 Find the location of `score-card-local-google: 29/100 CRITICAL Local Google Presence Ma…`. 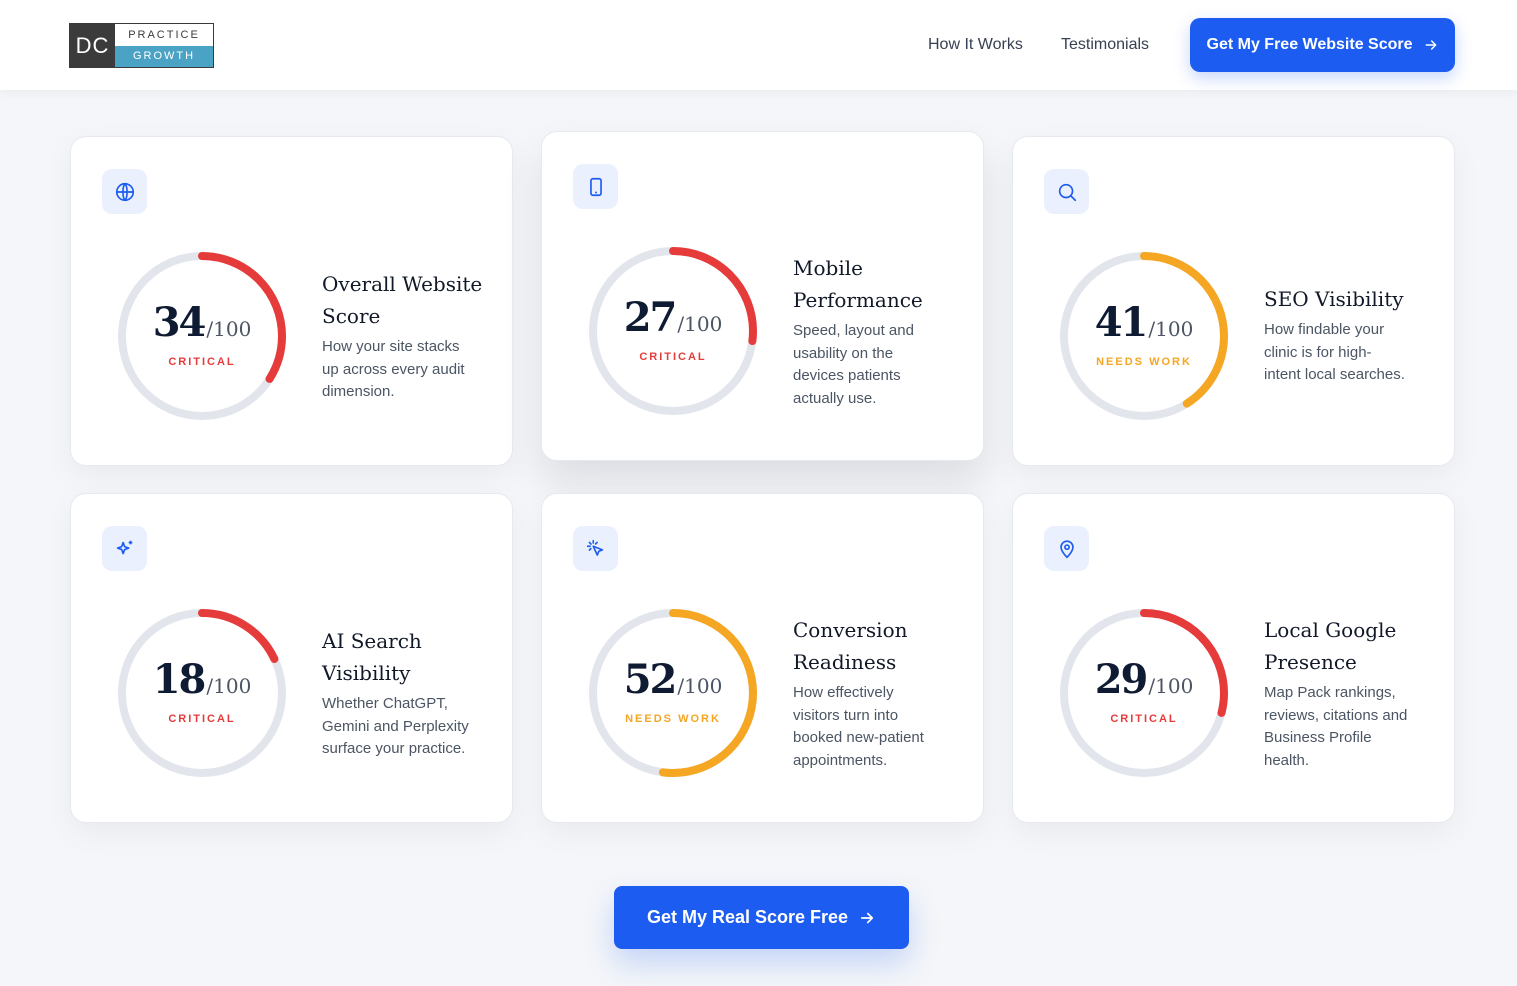

score-card-local-google: 29/100 CRITICAL Local Google Presence Ma… is located at coordinates (1233, 658).